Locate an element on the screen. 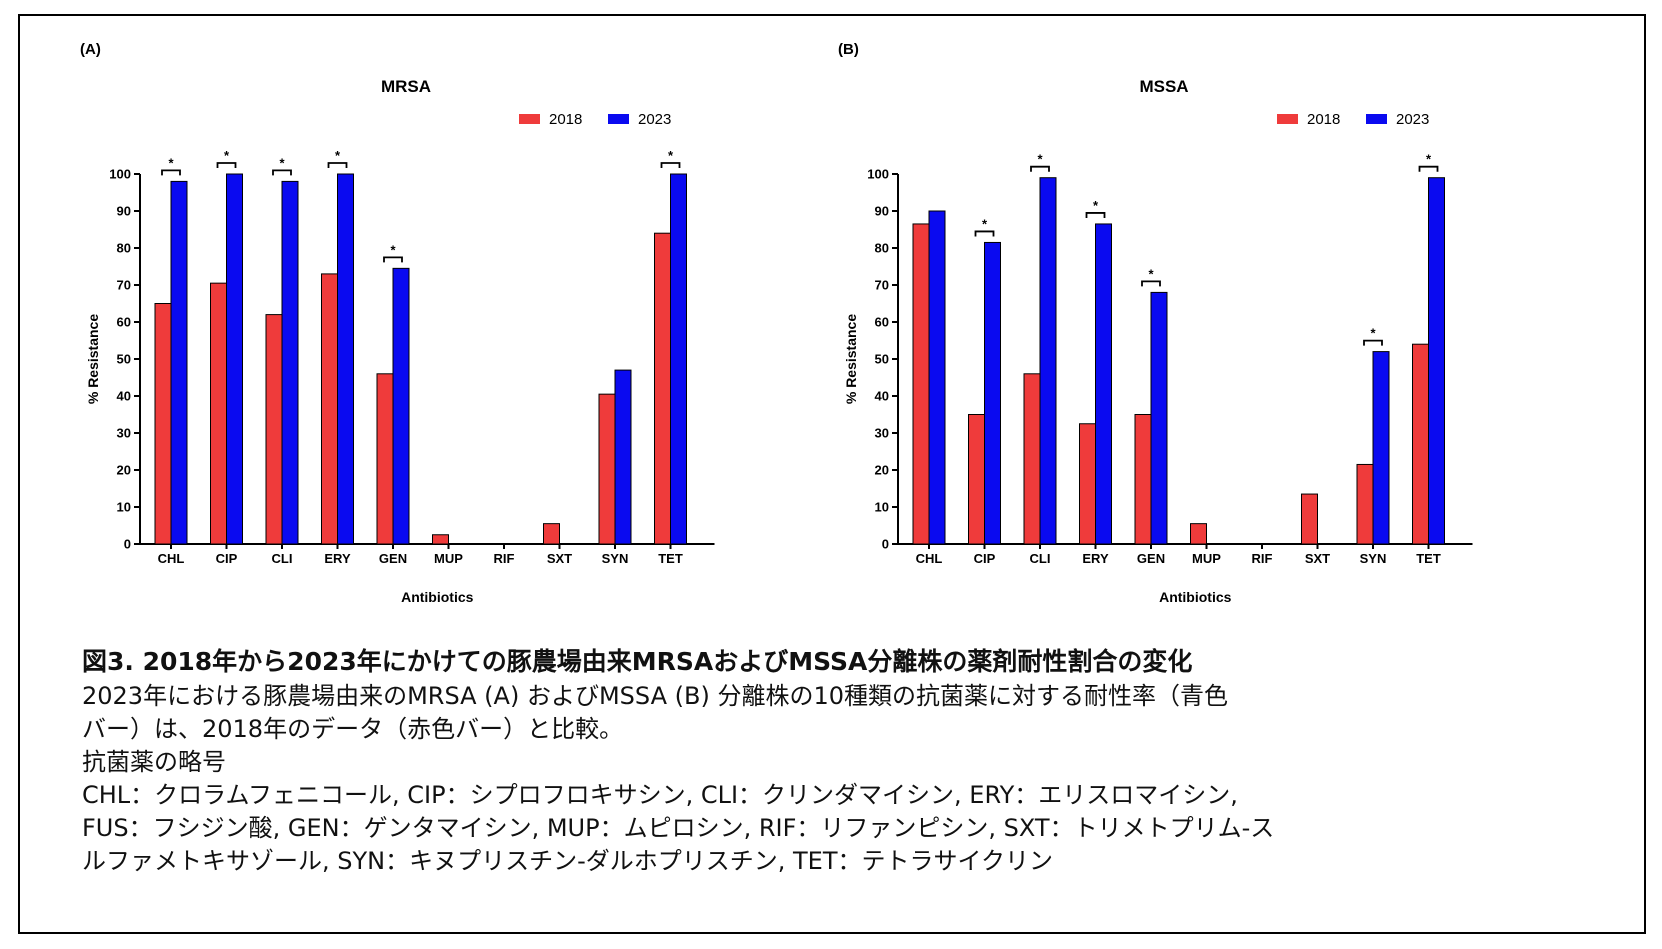 This screenshot has height=949, width=1662. bar-2023-TET is located at coordinates (1436, 361).